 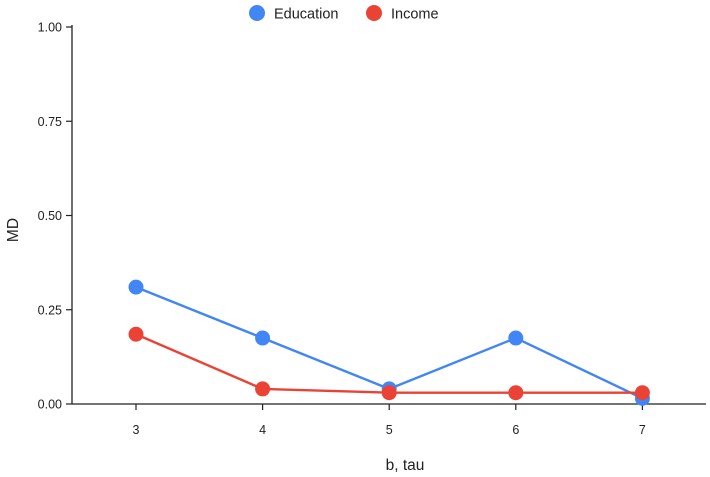 I want to click on legend-item-education: Education, so click(x=294, y=14).